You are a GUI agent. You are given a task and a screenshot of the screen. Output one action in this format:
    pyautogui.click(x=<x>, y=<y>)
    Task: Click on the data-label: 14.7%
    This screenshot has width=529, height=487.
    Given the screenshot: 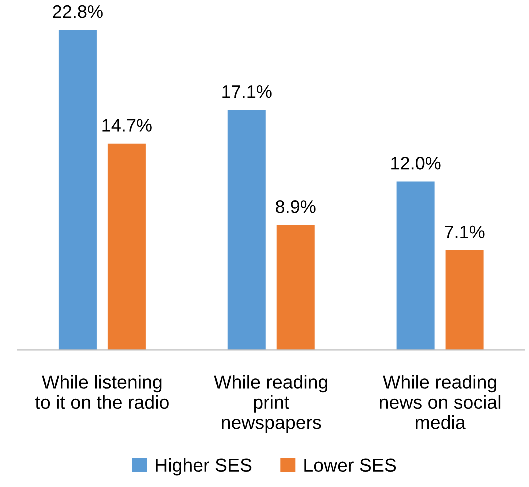 What is the action you would take?
    pyautogui.click(x=127, y=125)
    